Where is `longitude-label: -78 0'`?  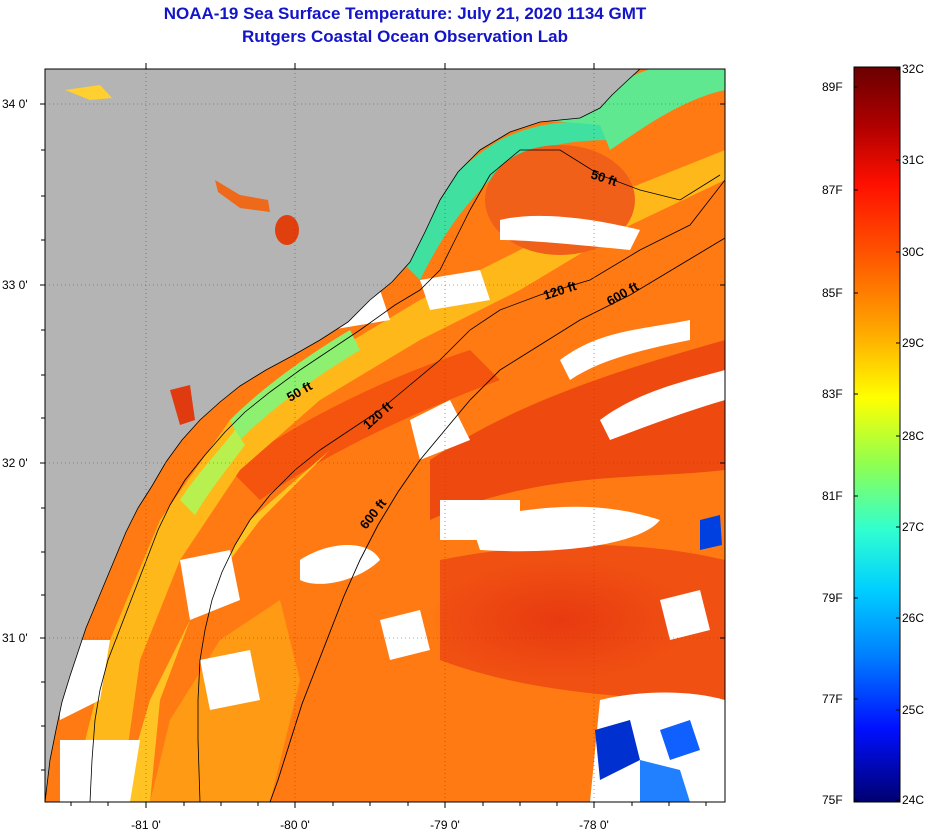 longitude-label: -78 0' is located at coordinates (594, 825).